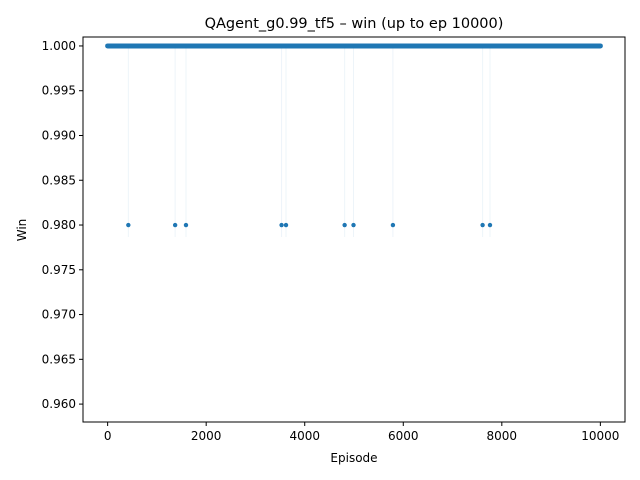  What do you see at coordinates (361, 432) in the screenshot?
I see `x-axis: 0 2000 4000 6000 8000 10000` at bounding box center [361, 432].